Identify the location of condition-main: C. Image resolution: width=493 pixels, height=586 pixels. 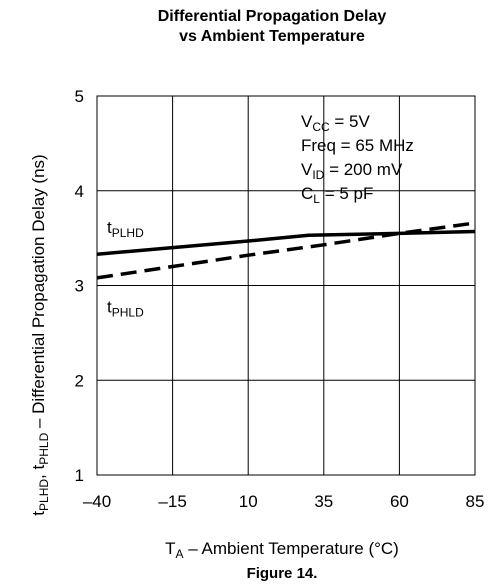
(307, 193).